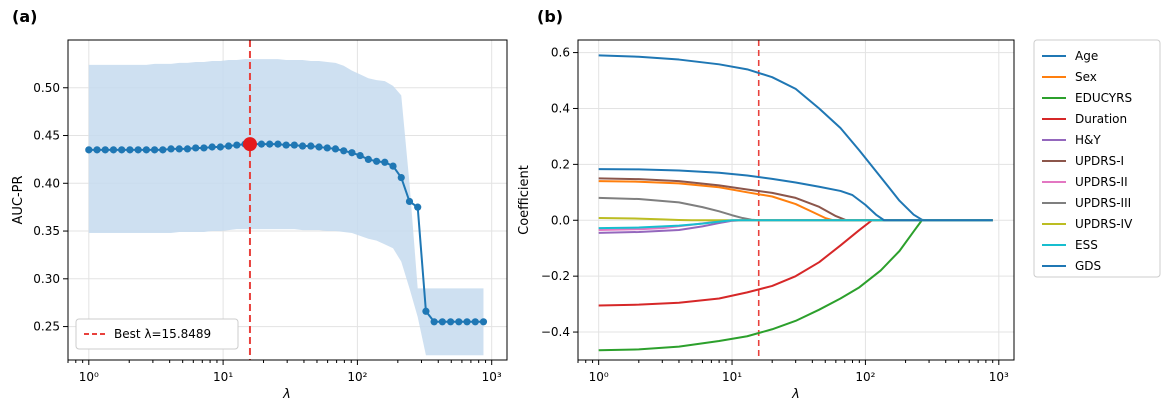 The height and width of the screenshot is (413, 1170). Describe the element at coordinates (555, 332) in the screenshot. I see `b-y-tick-label: −0.4` at that location.